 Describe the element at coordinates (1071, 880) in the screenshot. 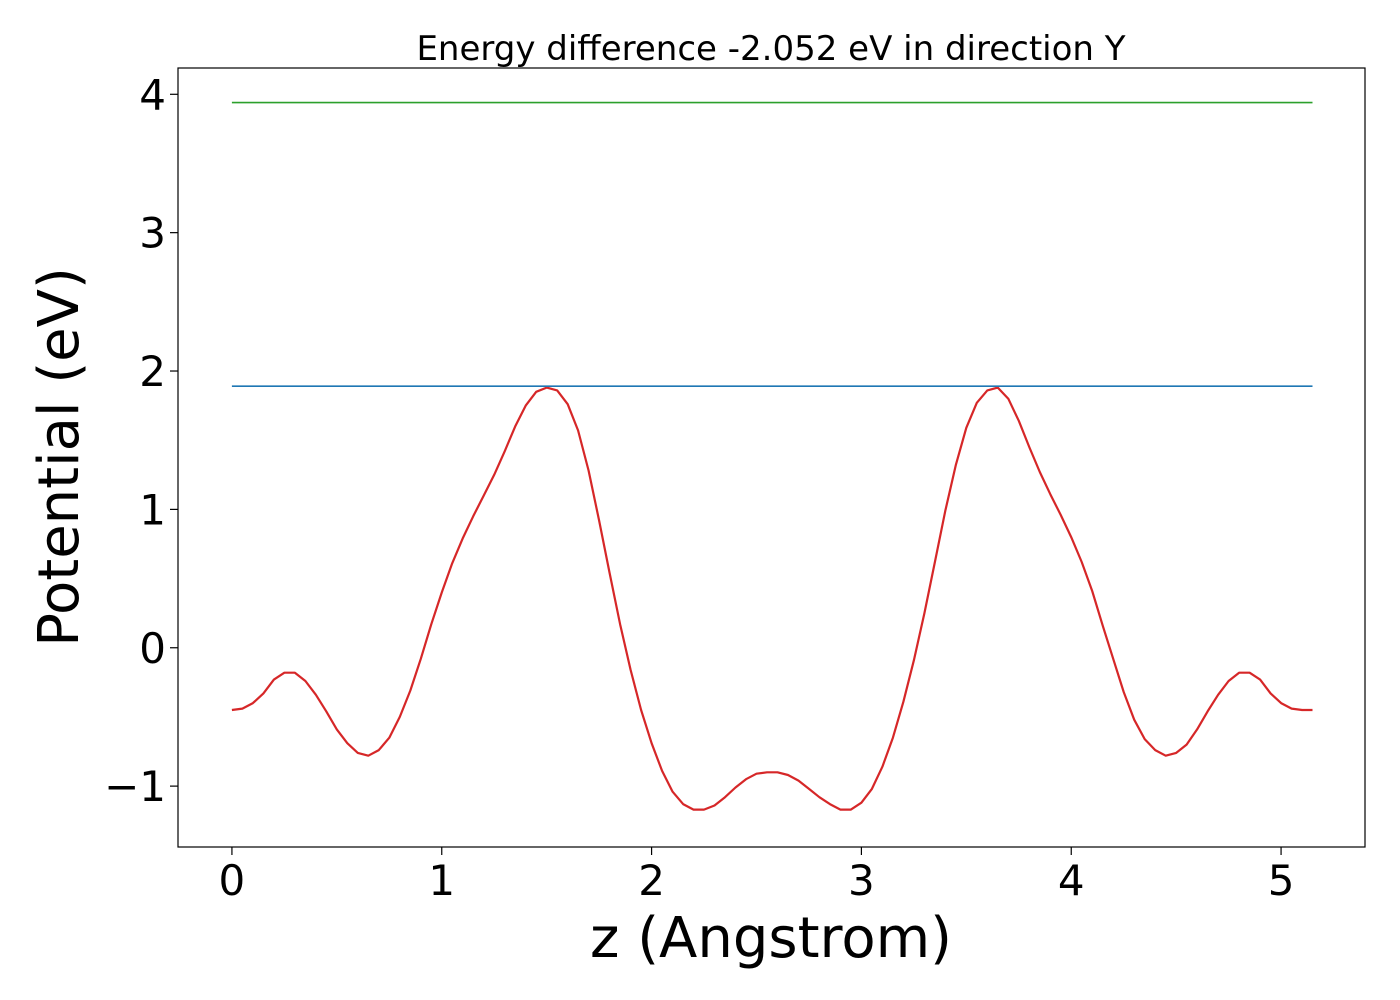

I see `x-tick-label: 4` at that location.